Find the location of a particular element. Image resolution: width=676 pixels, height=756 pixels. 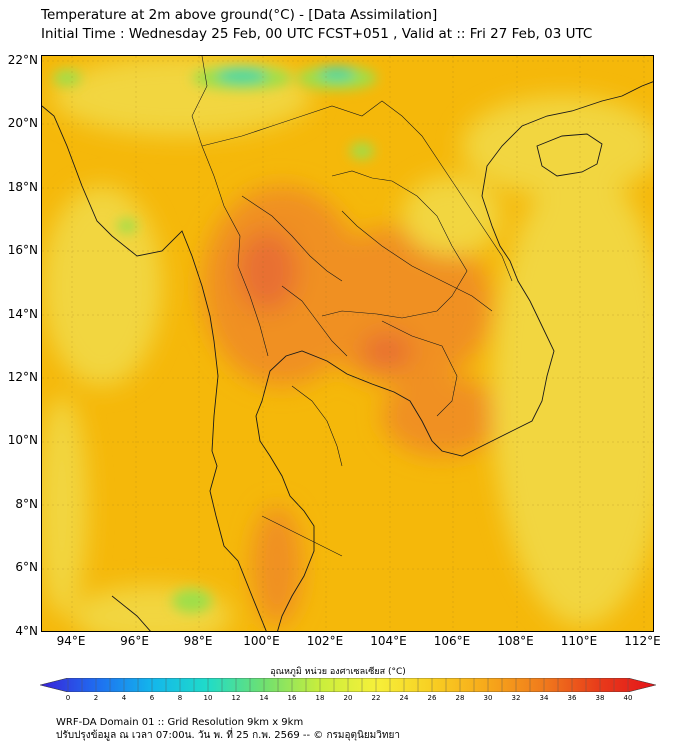

lat-label: 12°N is located at coordinates (22, 377).